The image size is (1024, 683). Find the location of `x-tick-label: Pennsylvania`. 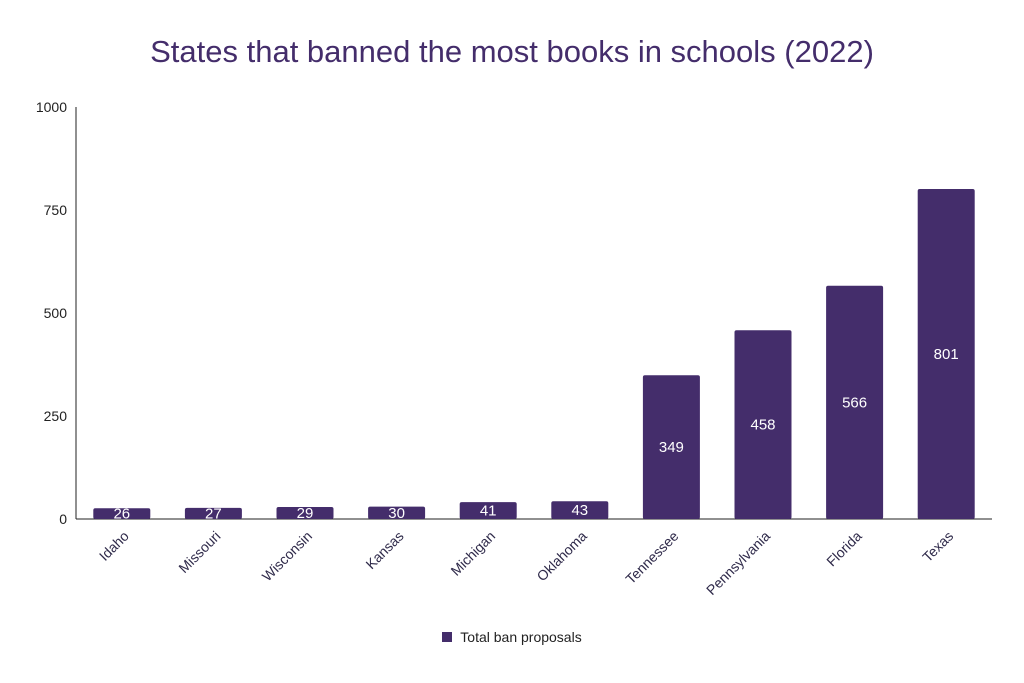

x-tick-label: Pennsylvania is located at coordinates (738, 563).